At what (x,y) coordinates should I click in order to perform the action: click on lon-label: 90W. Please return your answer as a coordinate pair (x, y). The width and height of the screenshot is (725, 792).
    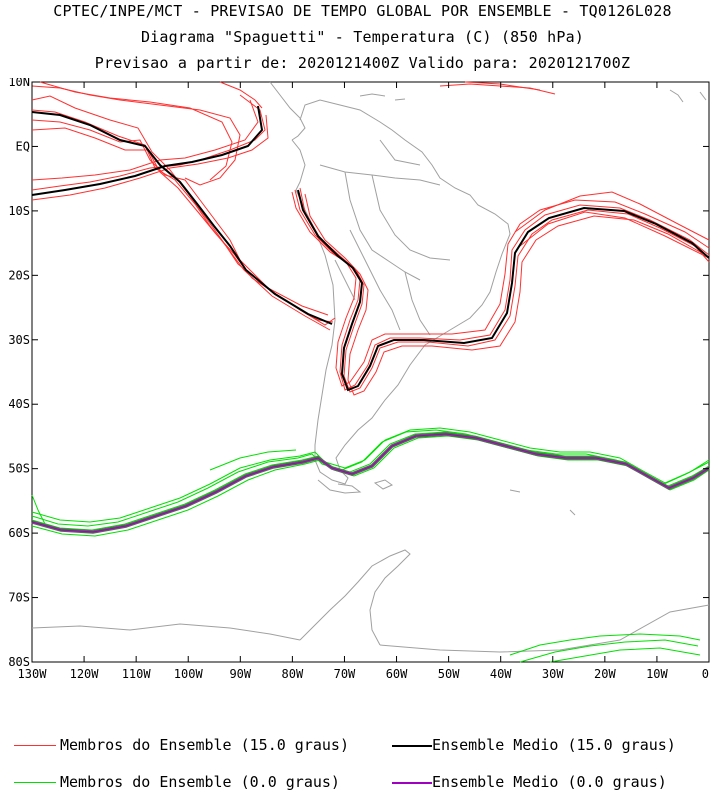
    Looking at the image, I should click on (240, 674).